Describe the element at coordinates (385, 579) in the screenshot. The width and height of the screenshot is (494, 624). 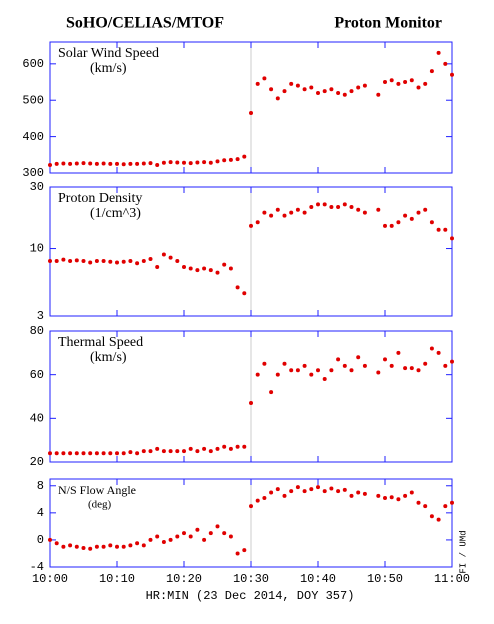
I see `x-tick-label: 10:50` at that location.